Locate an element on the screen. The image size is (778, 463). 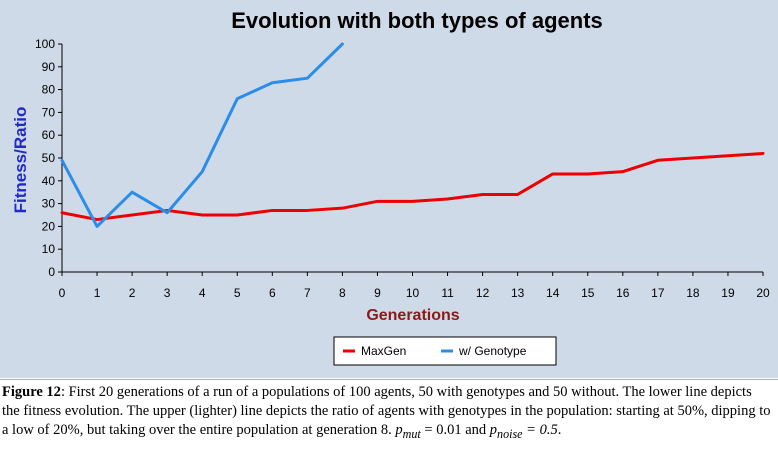
x-tick-label: 20 is located at coordinates (763, 293).